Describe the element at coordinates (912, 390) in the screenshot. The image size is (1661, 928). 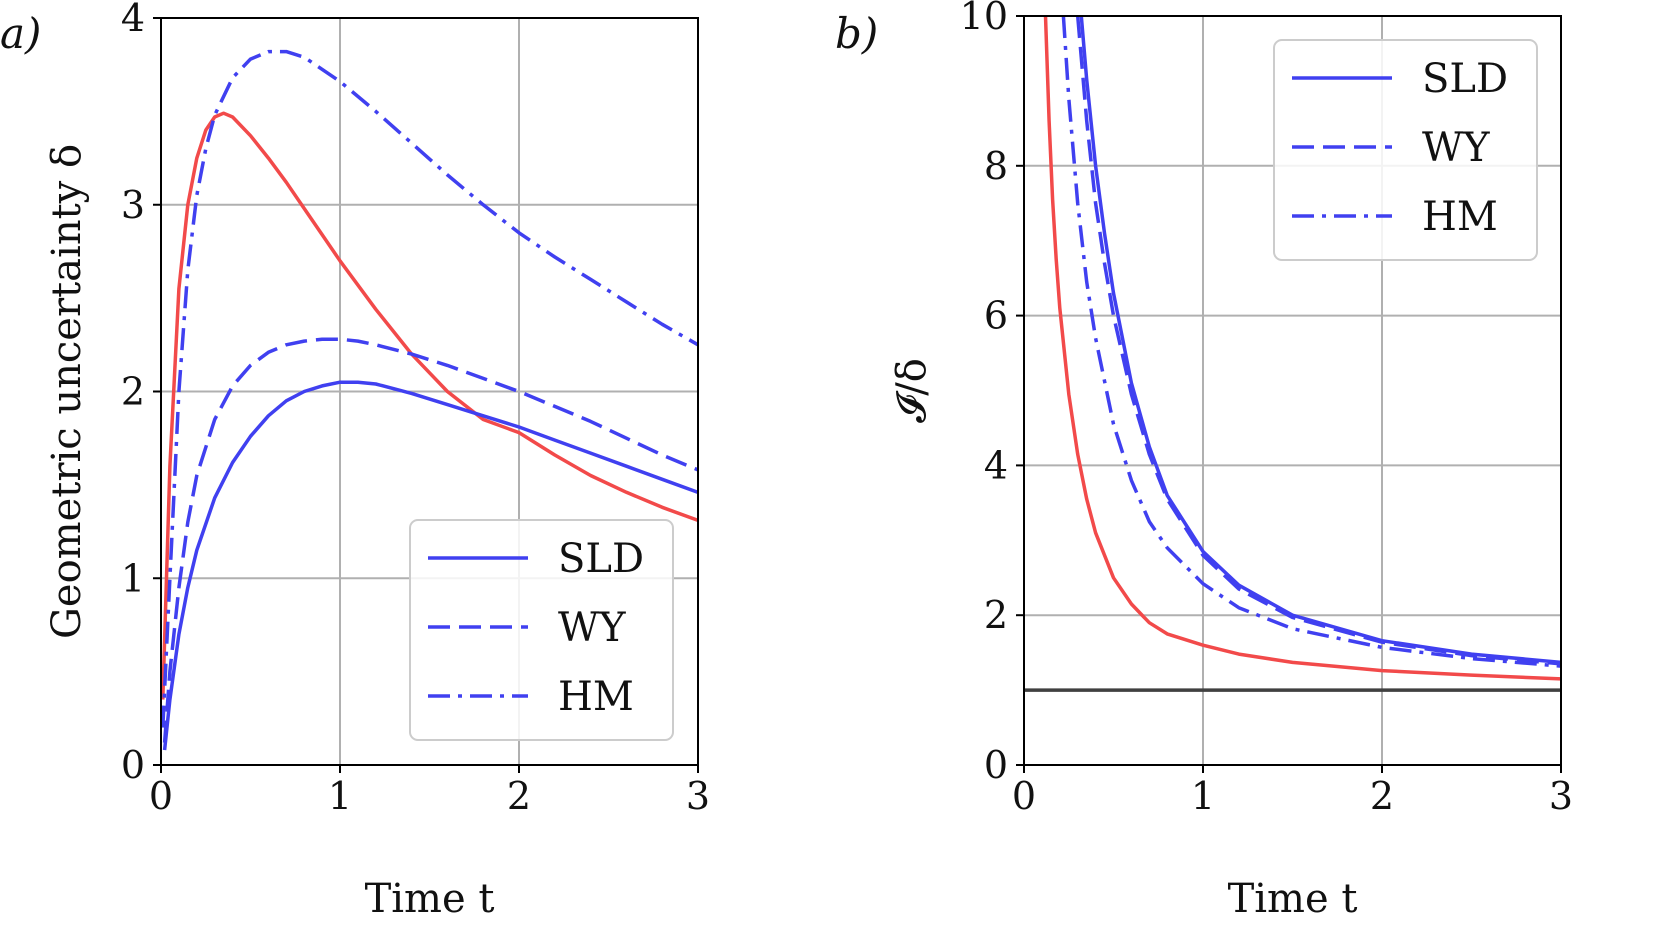
I see `y-axis-label: 𝓘/δ` at that location.